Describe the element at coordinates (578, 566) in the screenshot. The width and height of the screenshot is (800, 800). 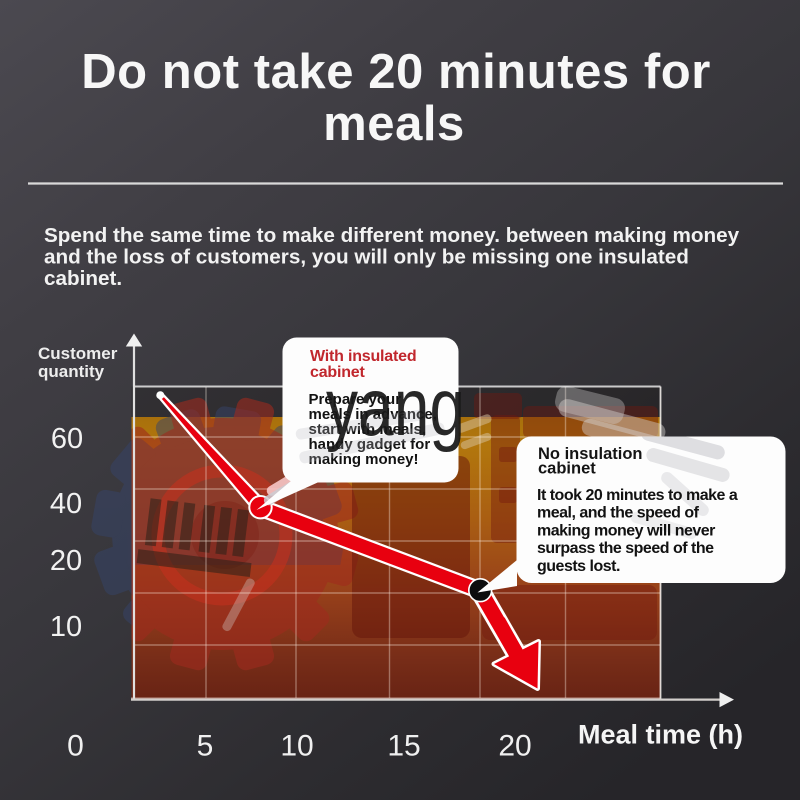
I see `svg-text: guests lost.` at that location.